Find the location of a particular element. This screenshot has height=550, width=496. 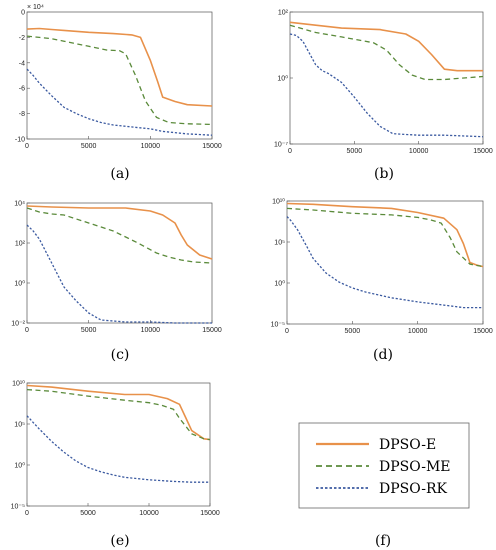

chart-a: 0 5000 10000 15000 0 -2 -4 -6 -8 -10 × 10⁴ (a) is located at coordinates (118, 93).